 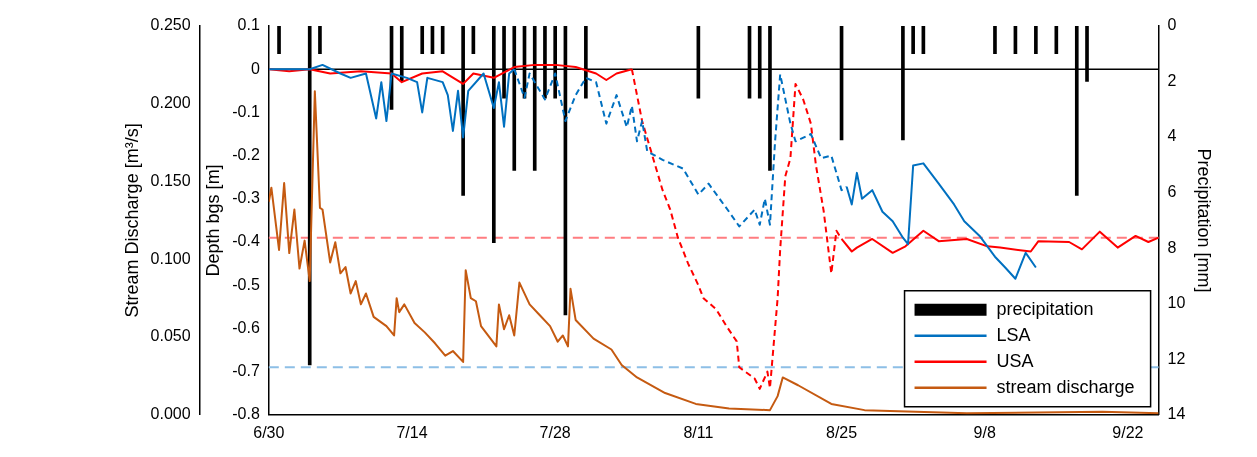 I want to click on legend-label: LSA, so click(x=1013, y=334).